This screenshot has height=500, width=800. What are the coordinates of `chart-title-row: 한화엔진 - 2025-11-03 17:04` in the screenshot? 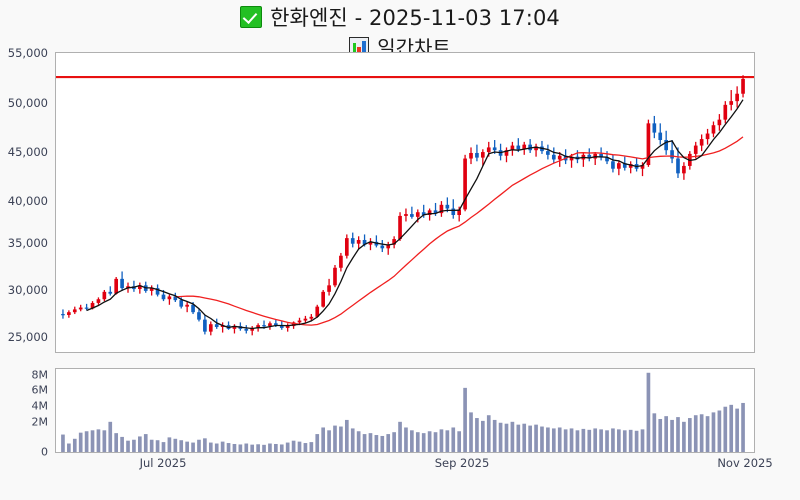 It's located at (400, 17).